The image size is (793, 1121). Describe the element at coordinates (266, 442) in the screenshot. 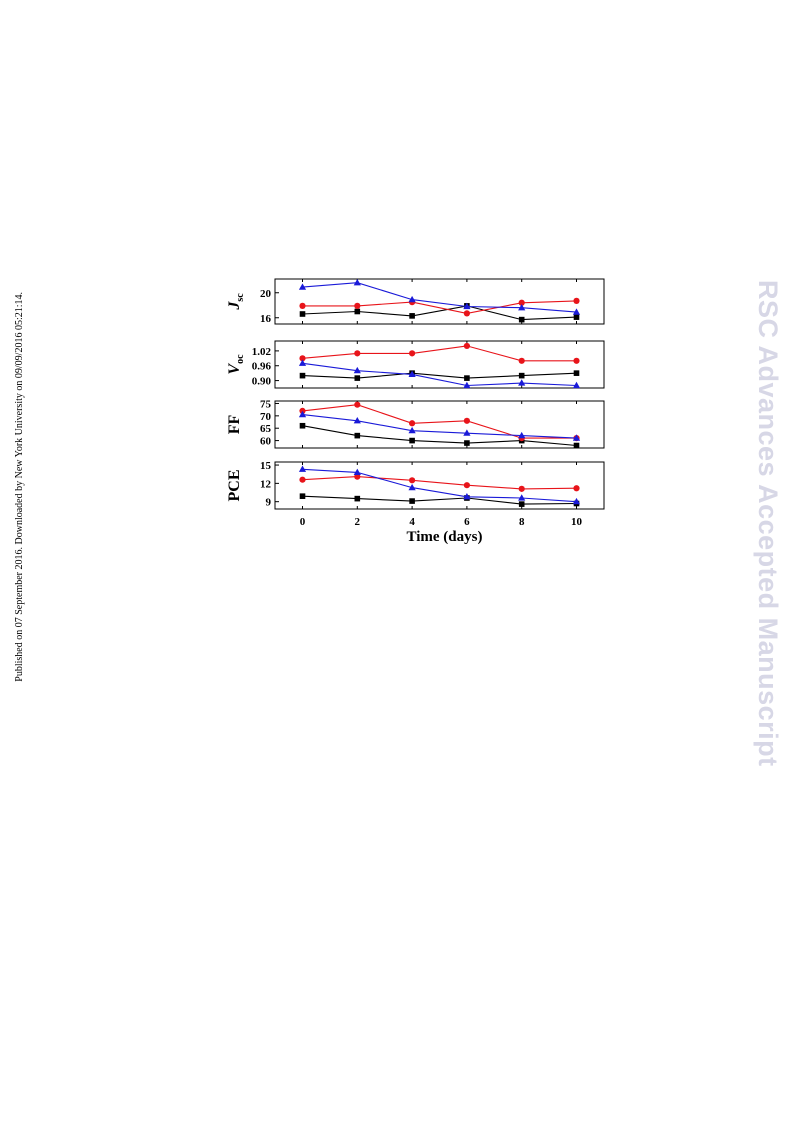

I see `y-tick-label: 60` at that location.